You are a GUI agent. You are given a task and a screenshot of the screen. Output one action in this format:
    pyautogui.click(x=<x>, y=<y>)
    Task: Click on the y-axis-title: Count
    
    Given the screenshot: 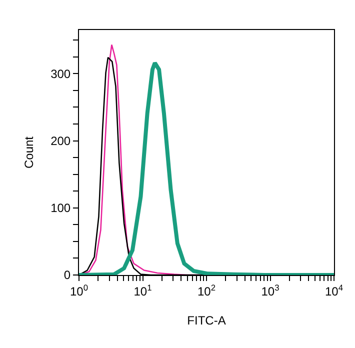 What is the action you would take?
    pyautogui.click(x=29, y=152)
    